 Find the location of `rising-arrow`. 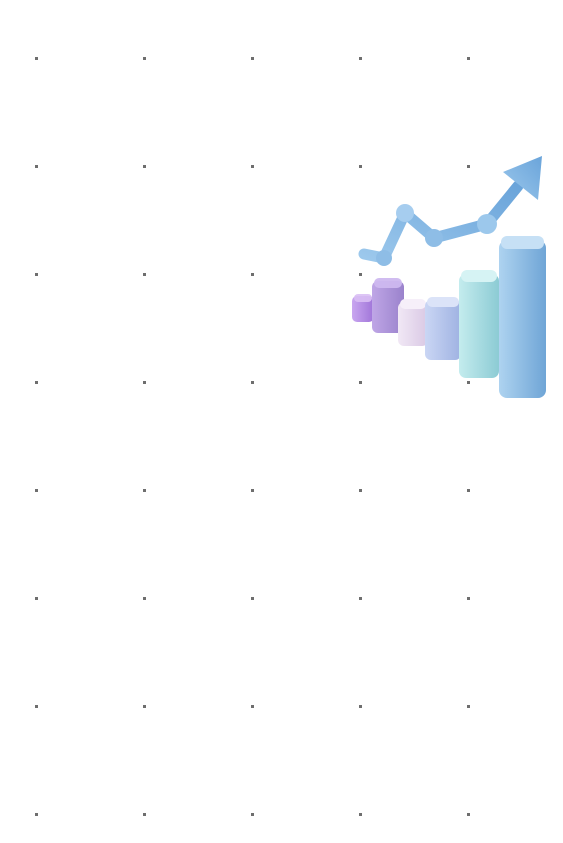

rising-arrow is located at coordinates (450, 211).